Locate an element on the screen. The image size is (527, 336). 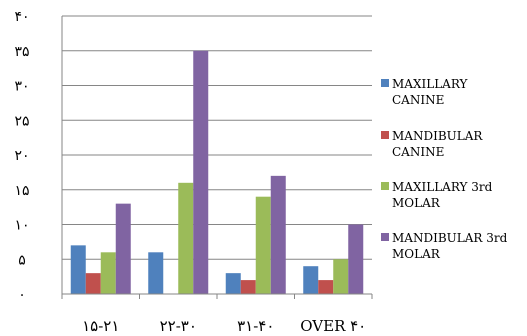
legend-label: MANDIBULAR is located at coordinates (437, 136).